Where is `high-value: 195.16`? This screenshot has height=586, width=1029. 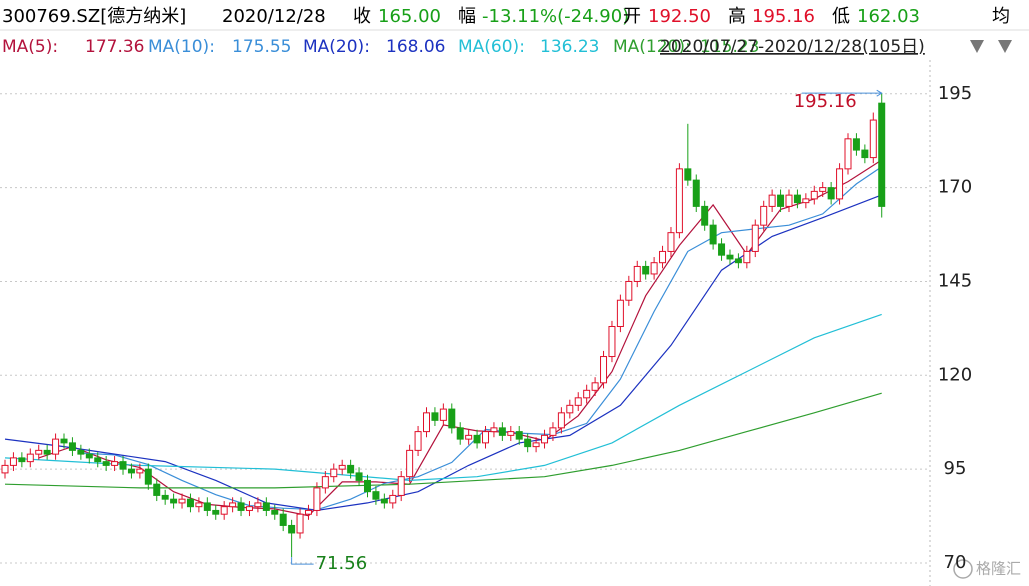 high-value: 195.16 is located at coordinates (783, 16).